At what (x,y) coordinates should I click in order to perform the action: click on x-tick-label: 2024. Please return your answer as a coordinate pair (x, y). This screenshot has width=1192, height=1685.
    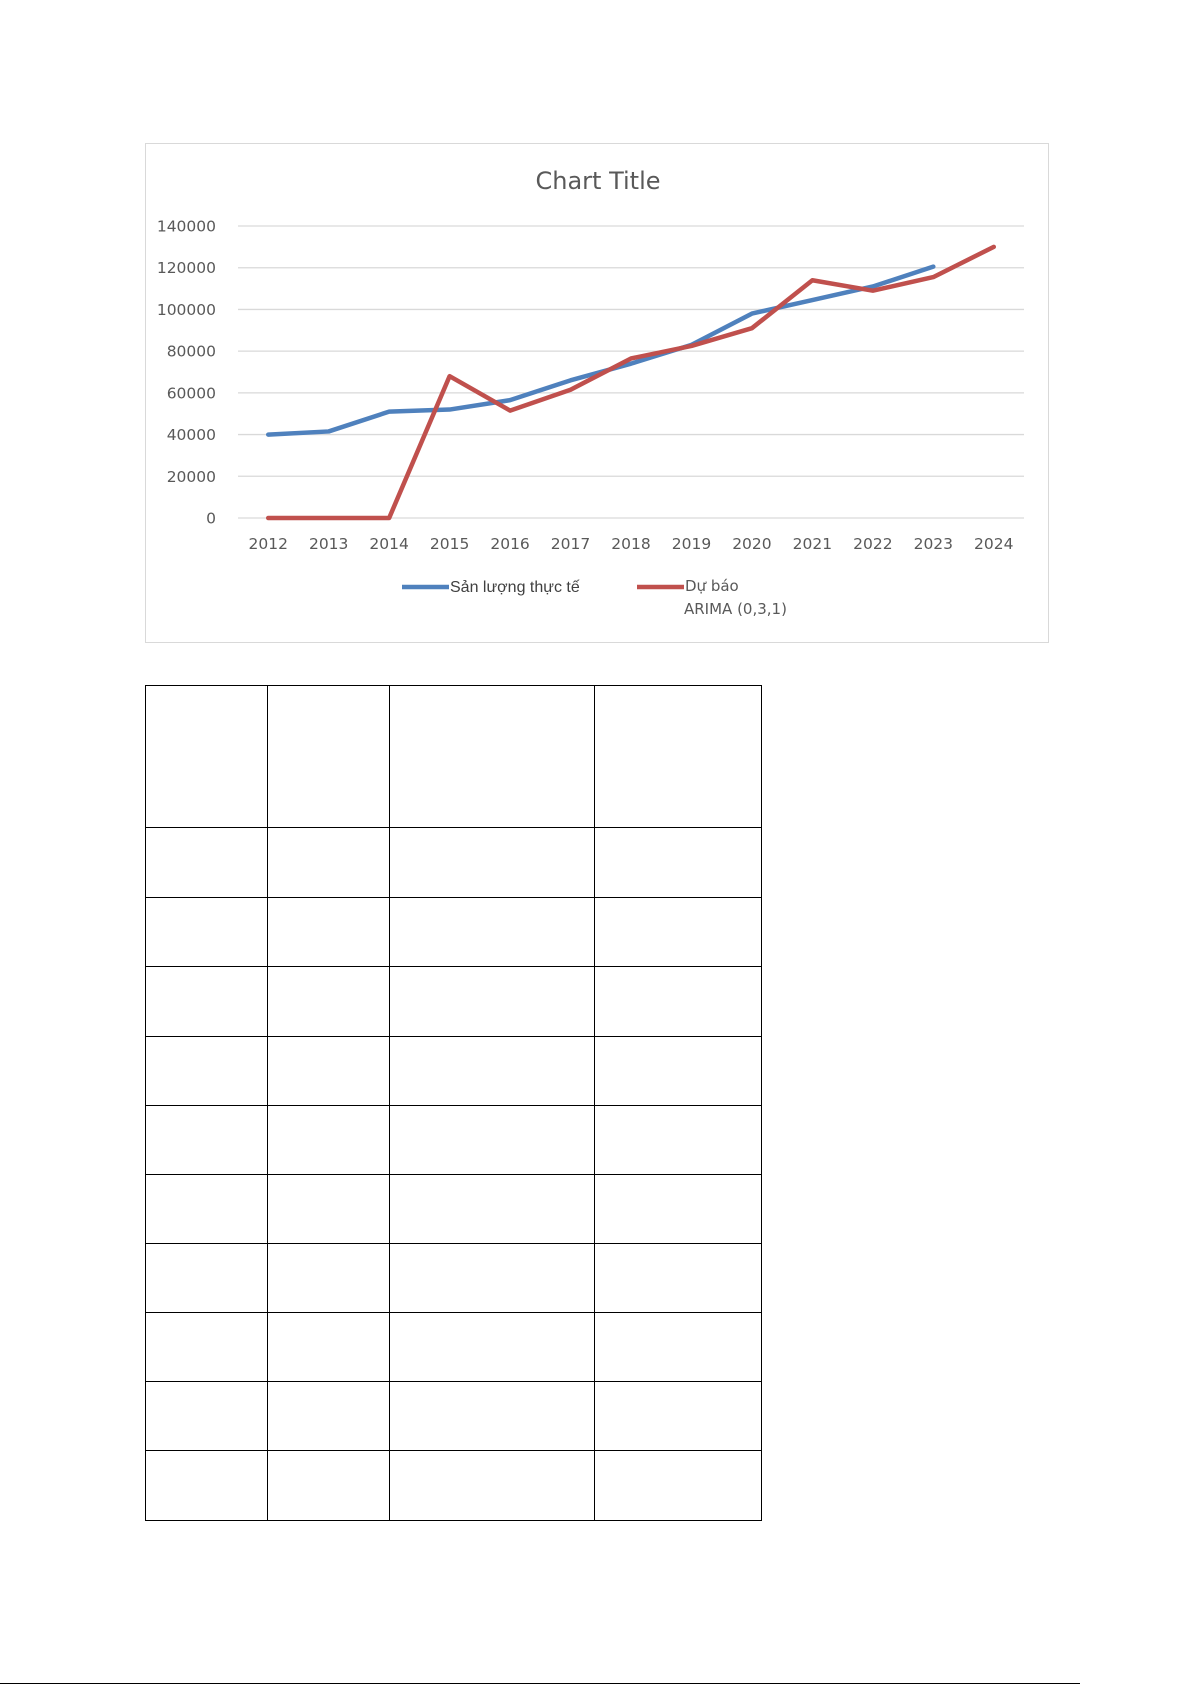
    Looking at the image, I should click on (993, 544).